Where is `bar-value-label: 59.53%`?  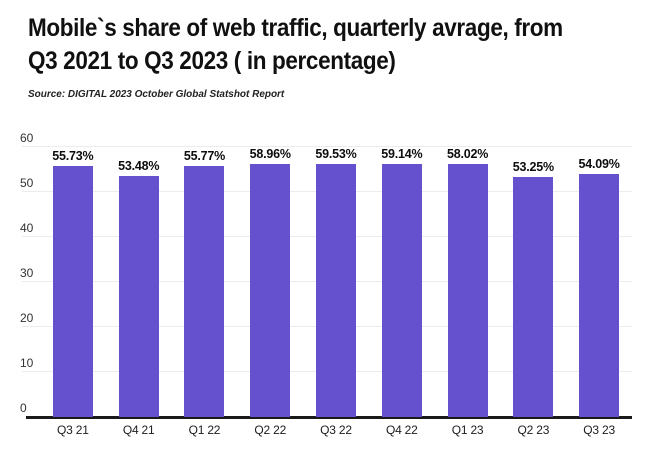 bar-value-label: 59.53% is located at coordinates (336, 154).